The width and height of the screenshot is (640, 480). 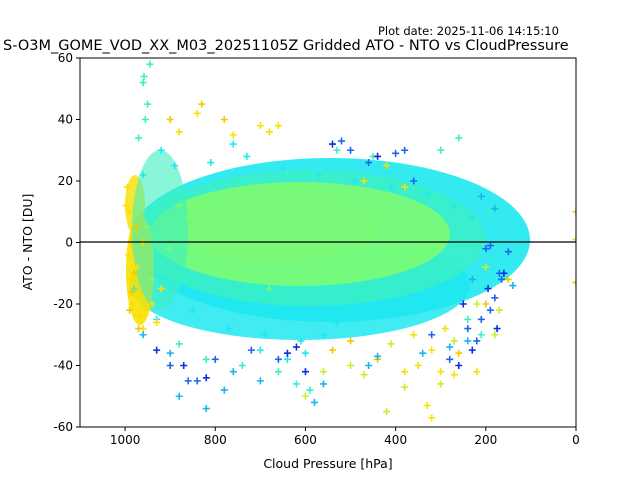 What do you see at coordinates (395, 440) in the screenshot?
I see `x-tick-label: 400` at bounding box center [395, 440].